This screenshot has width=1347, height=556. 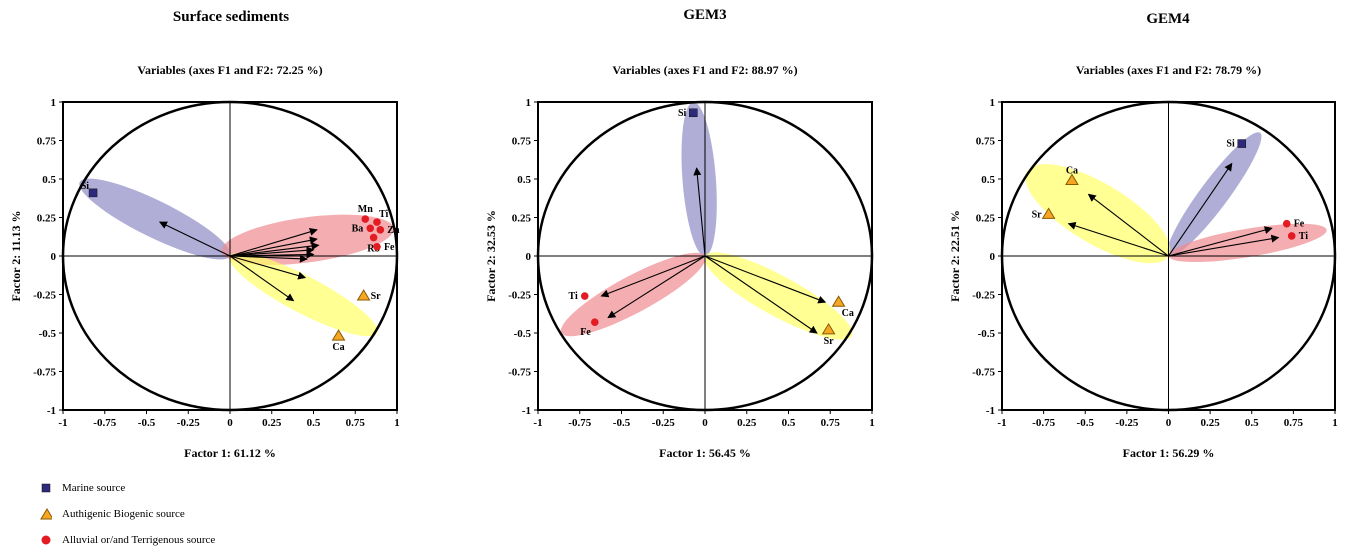 I want to click on chart-title: GEM4, so click(x=1168, y=19).